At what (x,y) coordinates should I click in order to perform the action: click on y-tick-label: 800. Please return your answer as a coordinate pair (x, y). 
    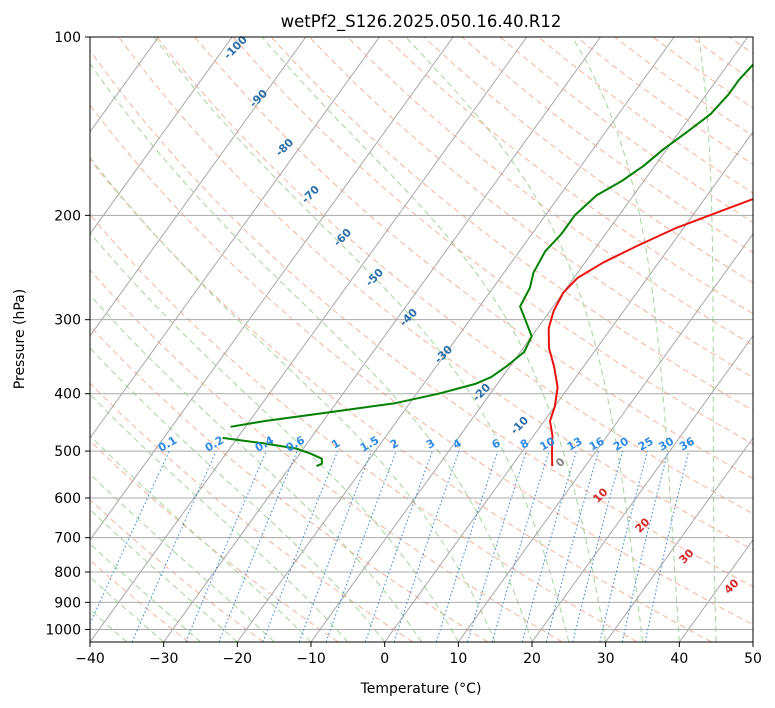
    Looking at the image, I should click on (67, 573).